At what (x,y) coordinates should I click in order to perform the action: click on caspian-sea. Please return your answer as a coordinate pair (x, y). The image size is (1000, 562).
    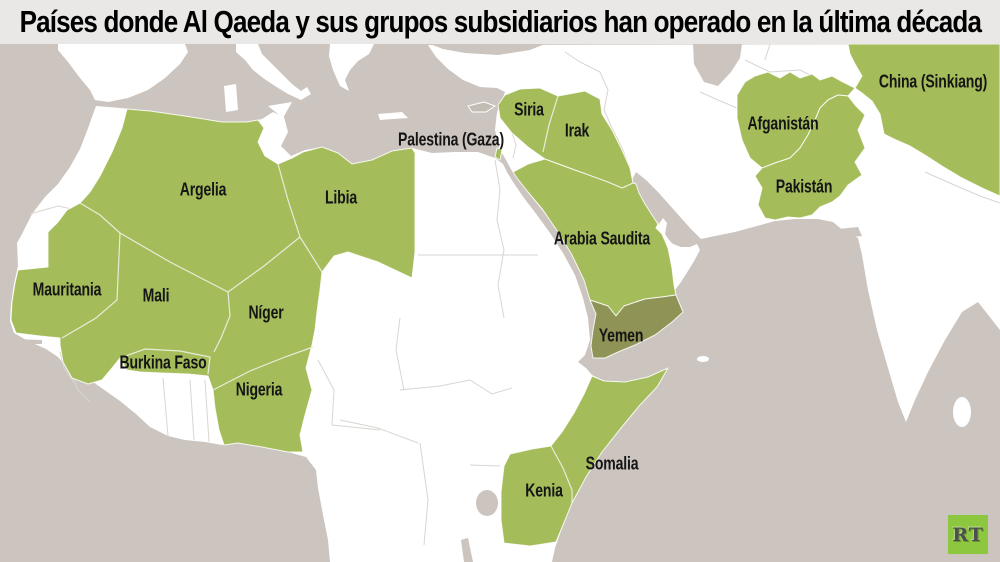
    Looking at the image, I should click on (717, 65).